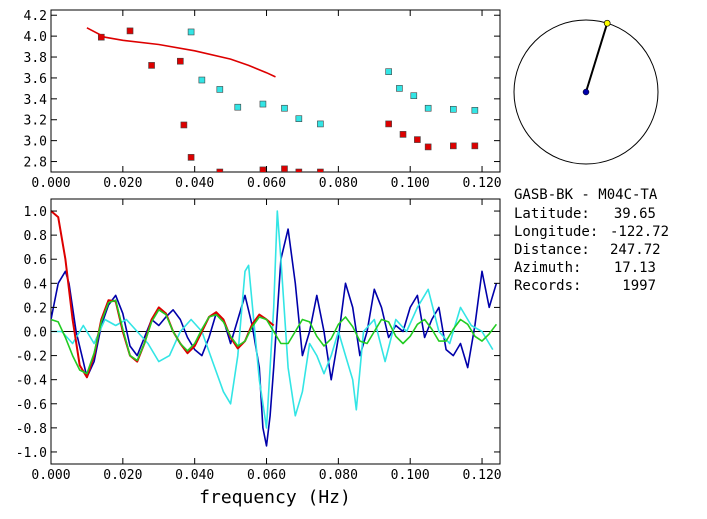  Describe the element at coordinates (31, 453) in the screenshot. I see `bottom-y-tick-label: -1.0` at that location.